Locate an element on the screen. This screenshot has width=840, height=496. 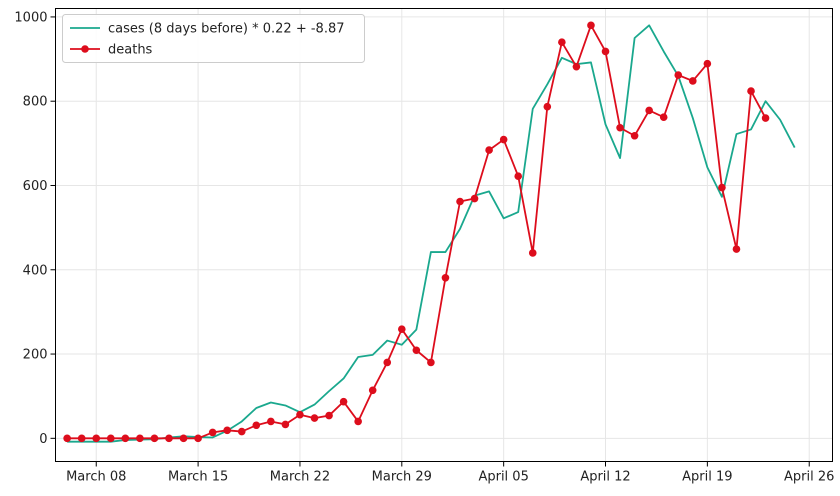
y-axis: 0 200 400 600 800 1000 is located at coordinates (35, 228).